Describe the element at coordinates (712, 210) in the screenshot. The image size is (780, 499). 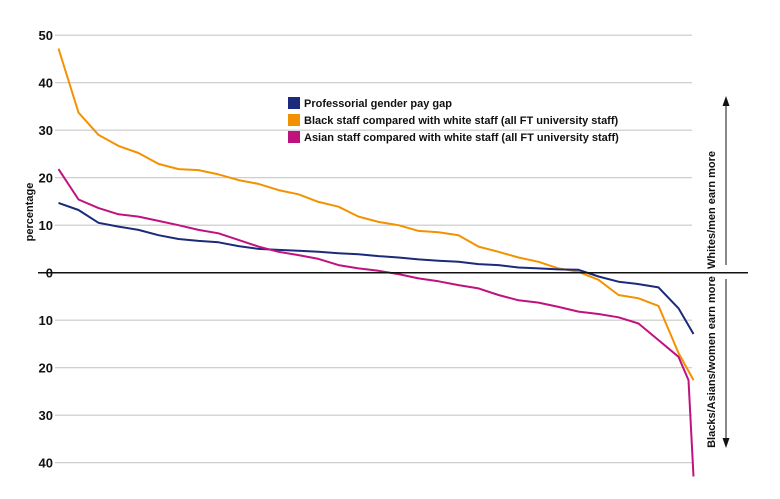
I see `annotation-upper-text: Whites/men earn more` at that location.